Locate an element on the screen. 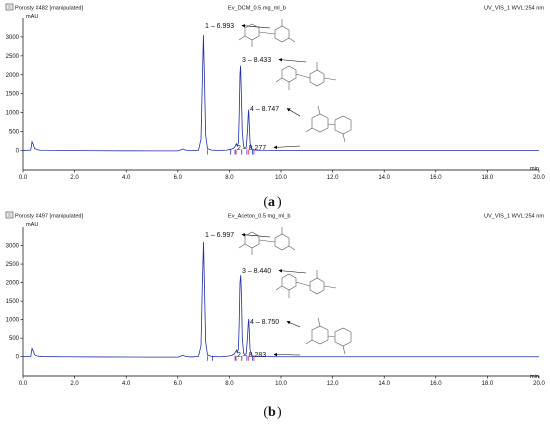 The width and height of the screenshot is (550, 427). caption-a: ( a ) is located at coordinates (272, 202).